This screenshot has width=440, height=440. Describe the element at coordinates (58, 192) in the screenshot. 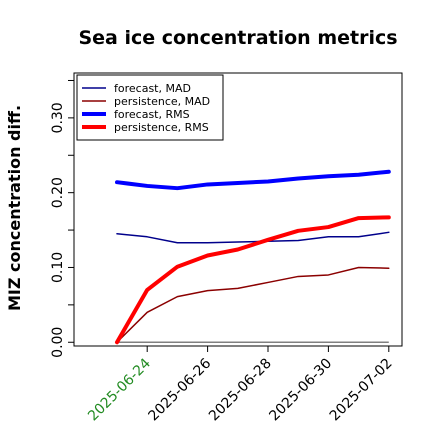

I see `y-tick-label: 0.20` at that location.